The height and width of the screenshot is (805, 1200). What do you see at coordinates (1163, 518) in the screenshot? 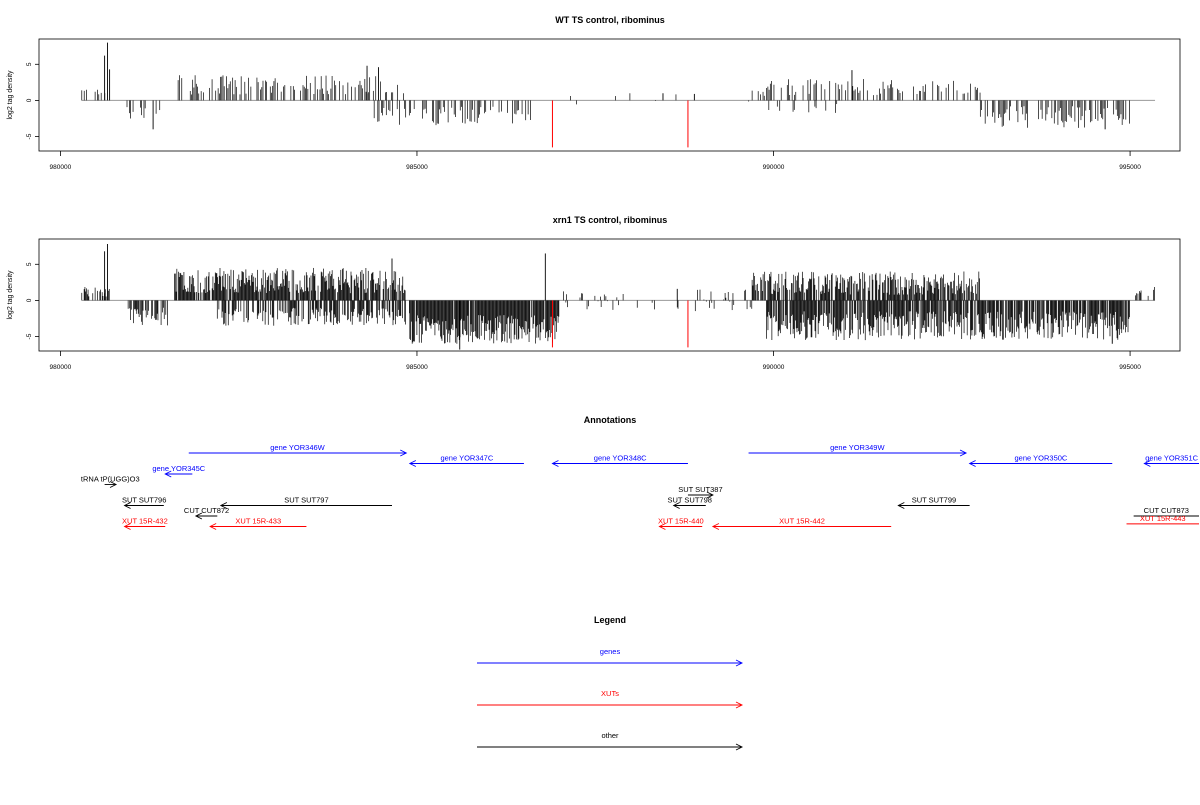
I see `feature-label: XUT 15R-443` at bounding box center [1163, 518].